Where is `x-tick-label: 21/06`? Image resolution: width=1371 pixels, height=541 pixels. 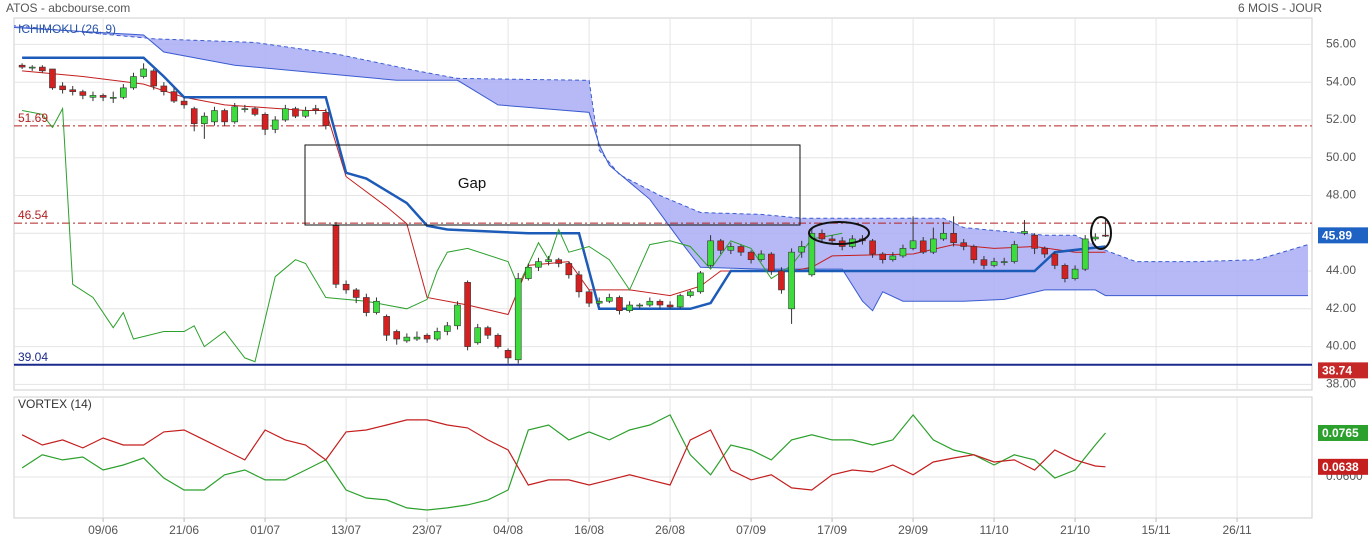
x-tick-label: 21/06 is located at coordinates (184, 530).